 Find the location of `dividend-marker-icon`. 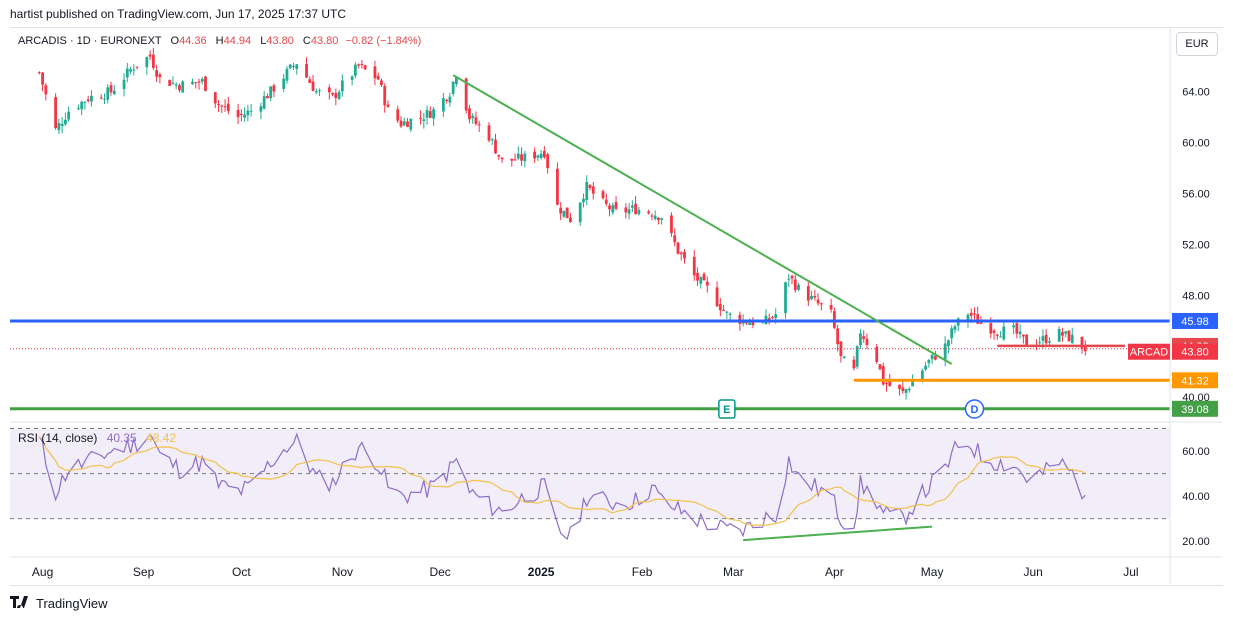

dividend-marker-icon is located at coordinates (974, 409).